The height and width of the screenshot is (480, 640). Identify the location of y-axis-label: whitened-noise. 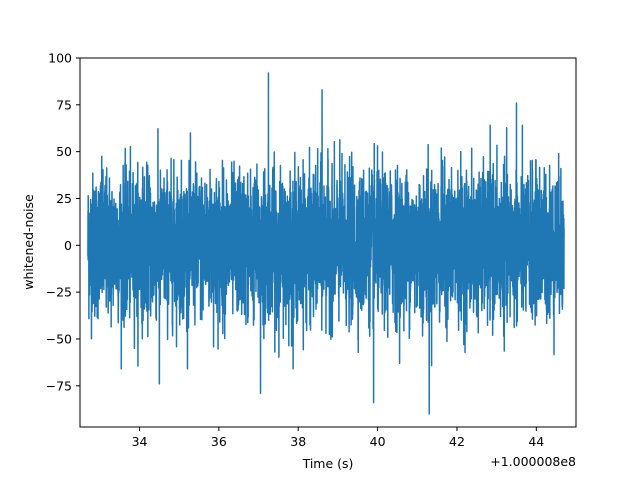
(28, 242).